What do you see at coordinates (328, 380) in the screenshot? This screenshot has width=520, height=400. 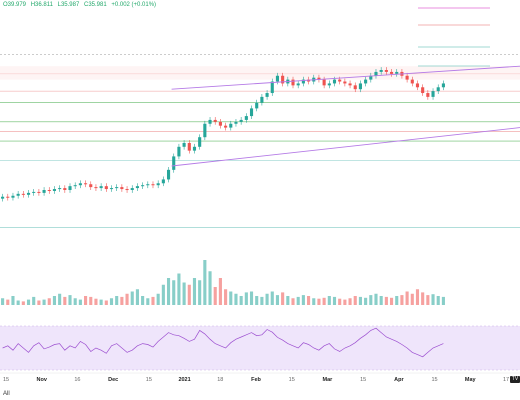 I see `x-tick-label: Mar` at bounding box center [328, 380].